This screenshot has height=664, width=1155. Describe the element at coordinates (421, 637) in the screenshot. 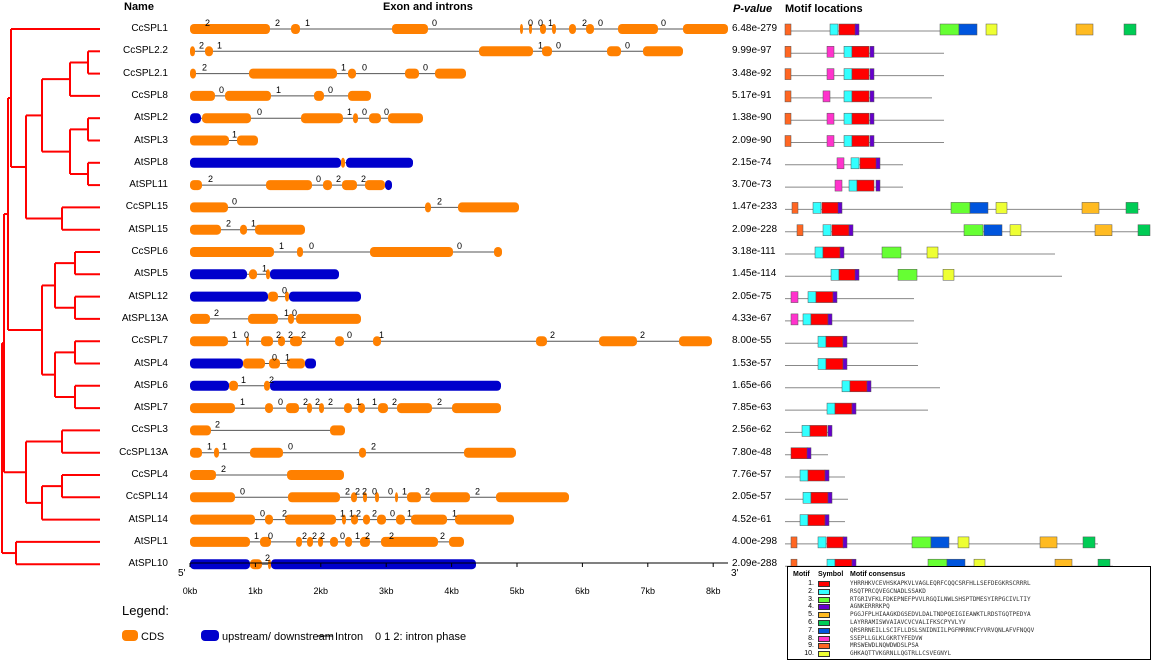

I see `legend-phase-label: 0 1 2: intron phase` at that location.